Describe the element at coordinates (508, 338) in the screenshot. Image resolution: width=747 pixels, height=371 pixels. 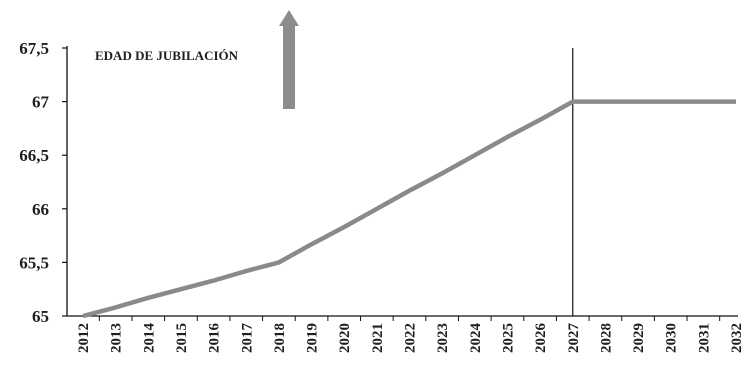
I see `x-tick-label: 2025` at that location.